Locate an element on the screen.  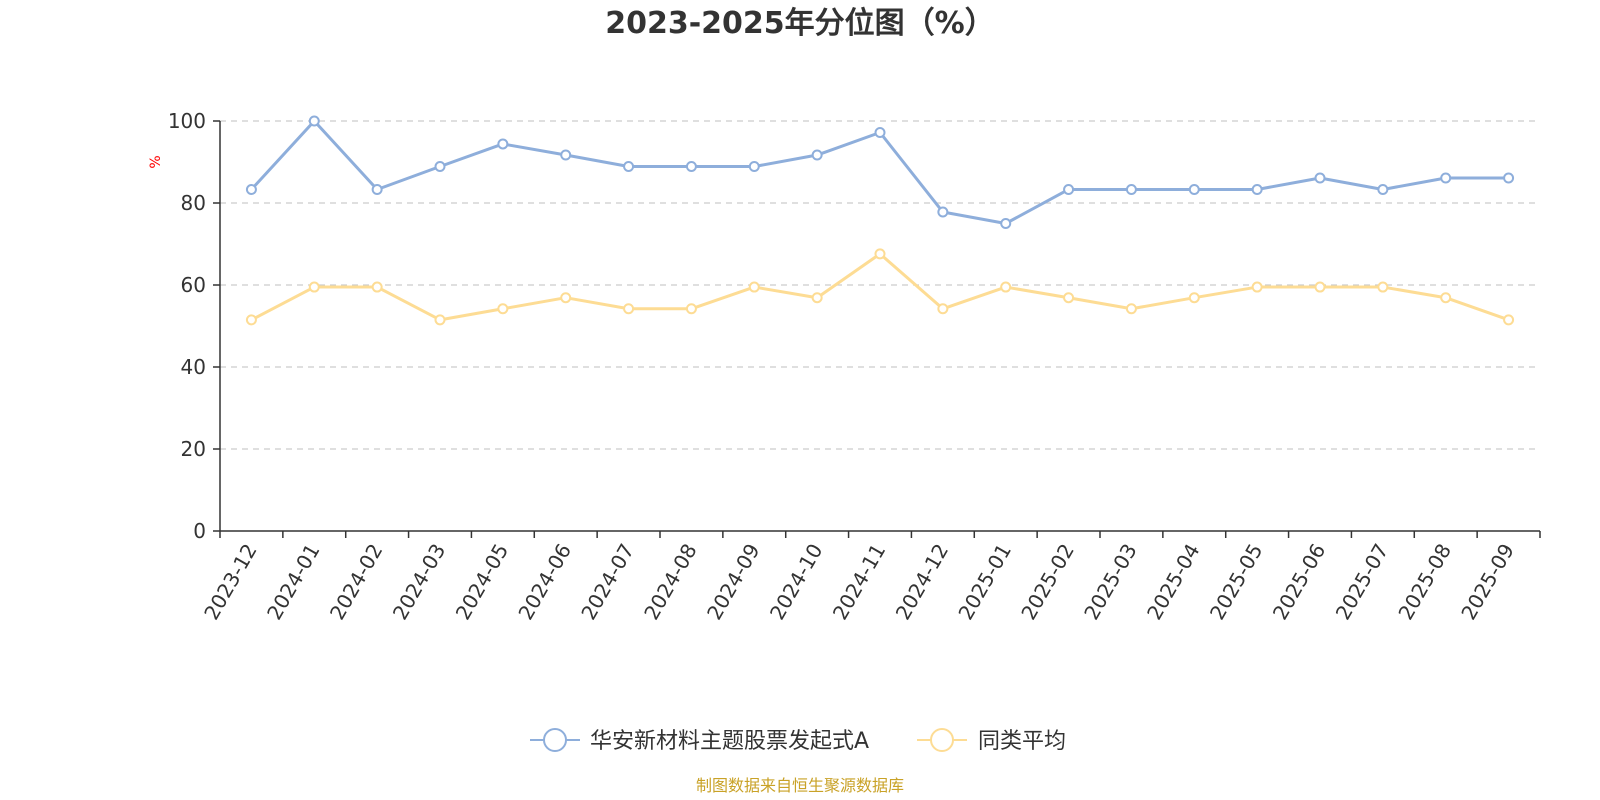
x-tick-label: 2024-05 is located at coordinates (482, 582).